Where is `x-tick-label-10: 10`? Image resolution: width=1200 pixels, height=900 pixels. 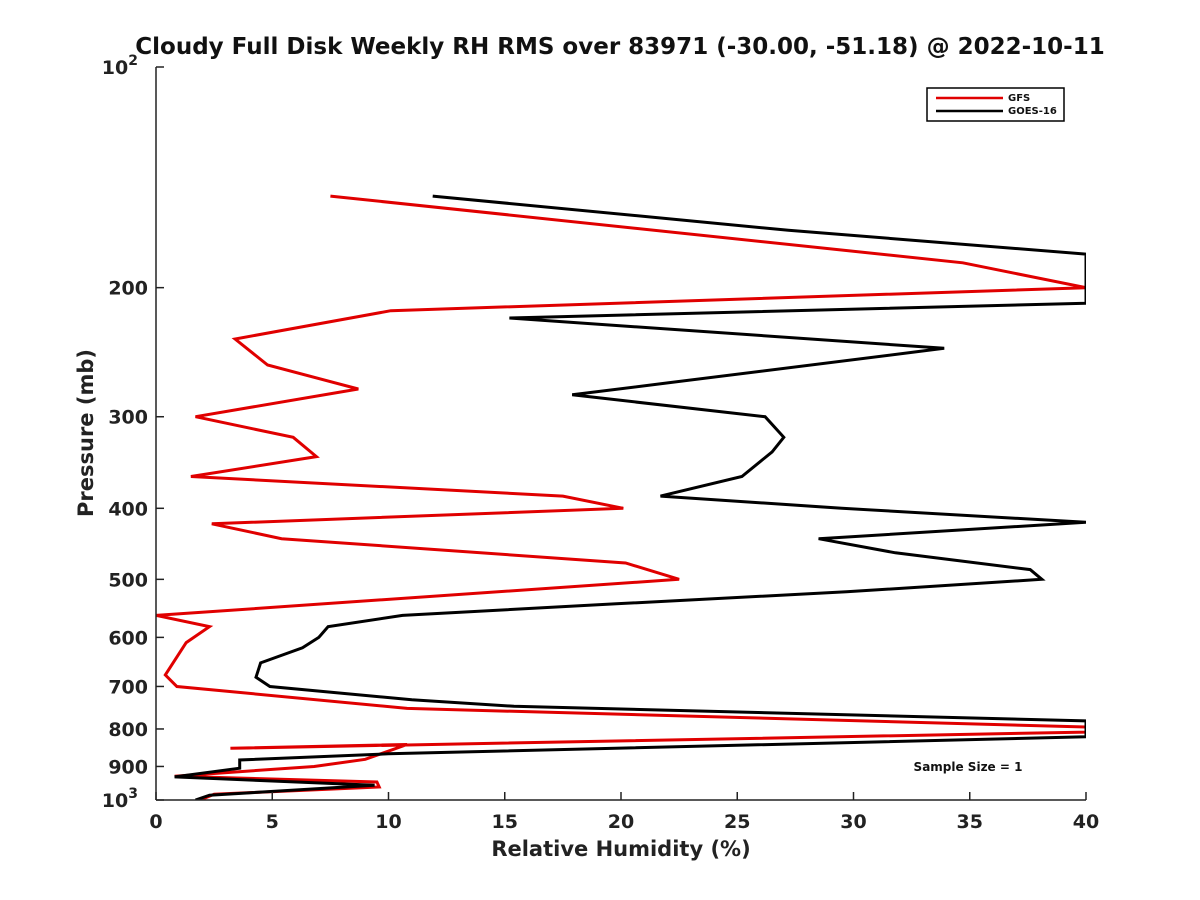
x-tick-label-10: 10 is located at coordinates (388, 822).